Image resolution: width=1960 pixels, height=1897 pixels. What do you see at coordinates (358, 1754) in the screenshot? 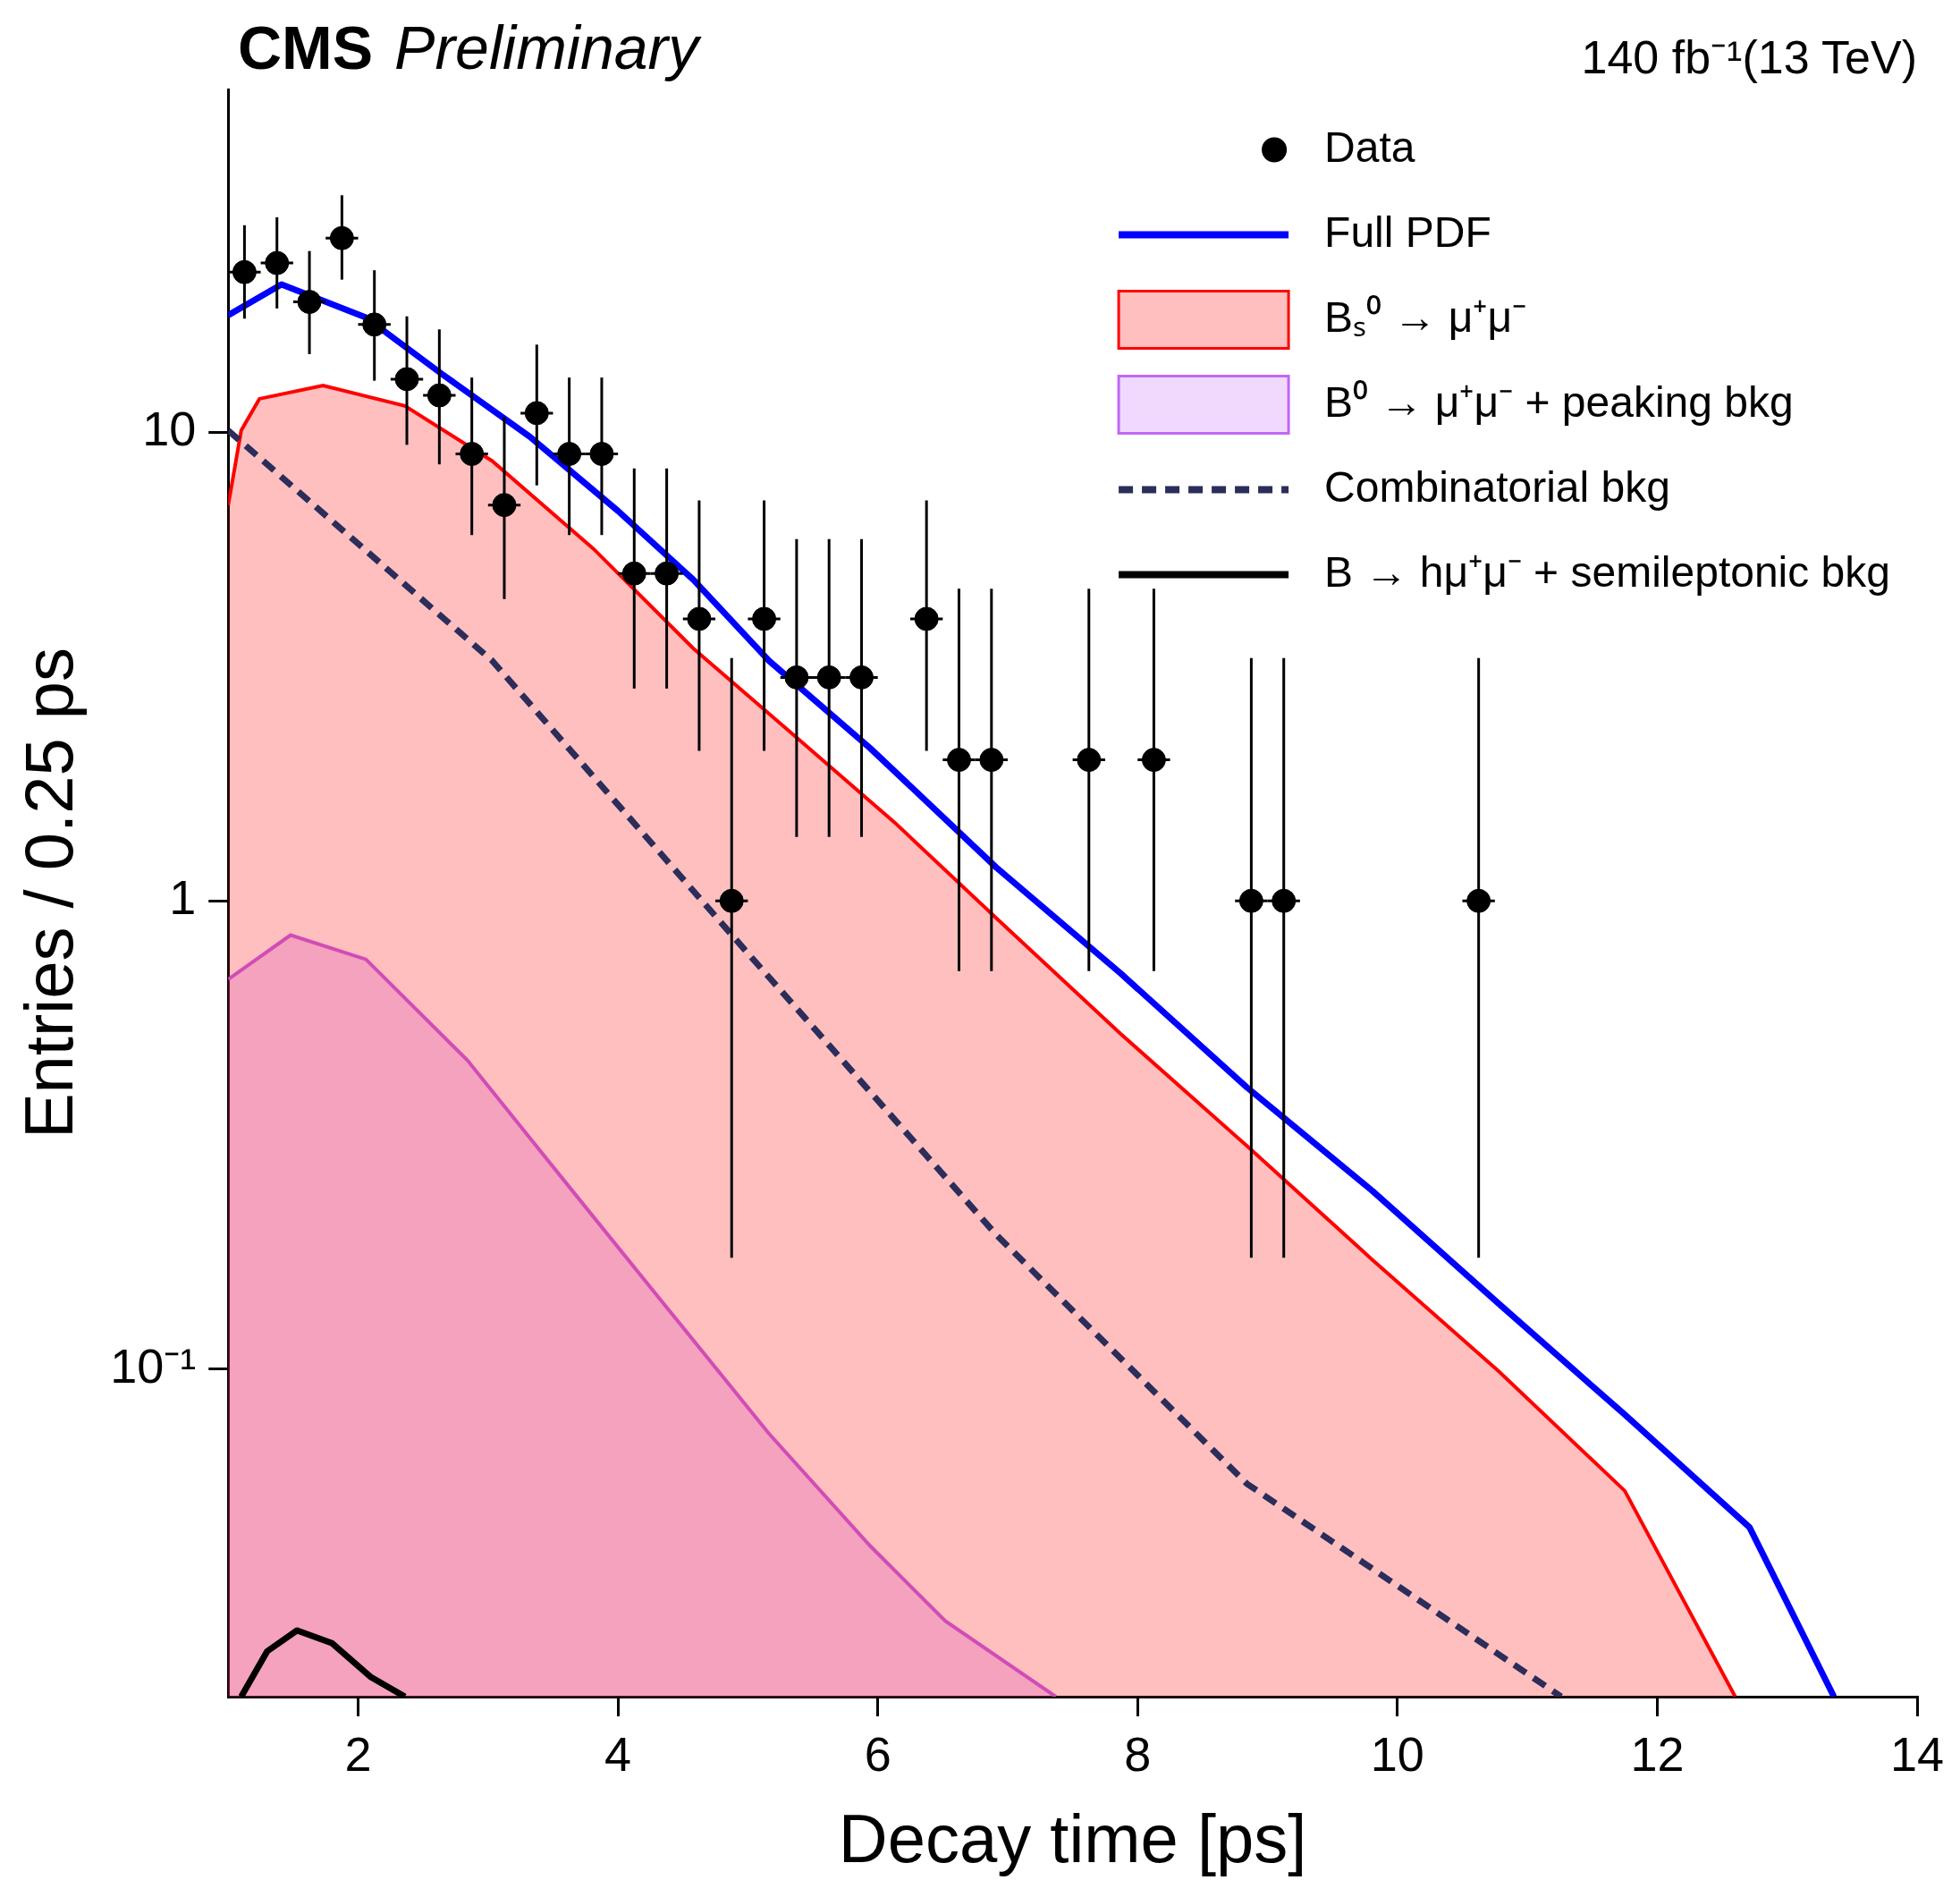
I see `x-tick-label: 2` at bounding box center [358, 1754].